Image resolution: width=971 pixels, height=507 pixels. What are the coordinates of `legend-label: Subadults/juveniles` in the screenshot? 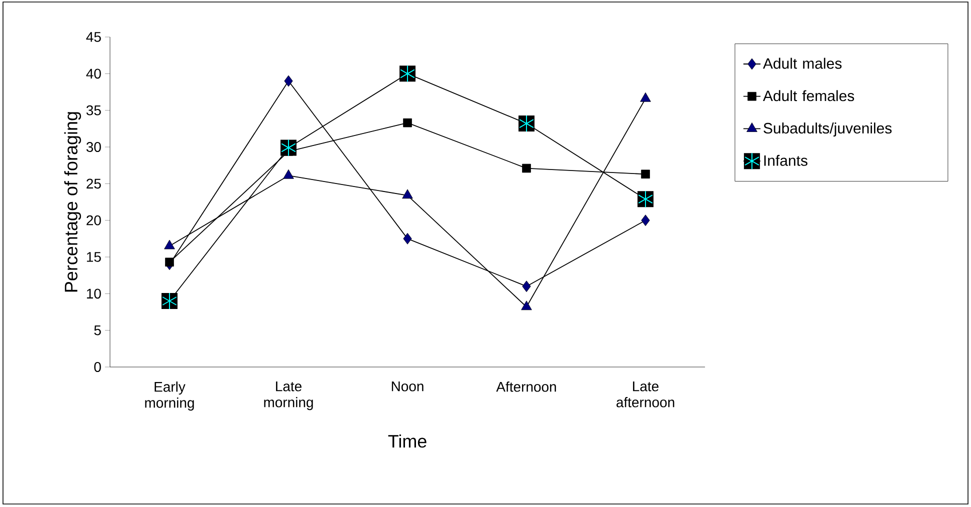 It's located at (828, 129).